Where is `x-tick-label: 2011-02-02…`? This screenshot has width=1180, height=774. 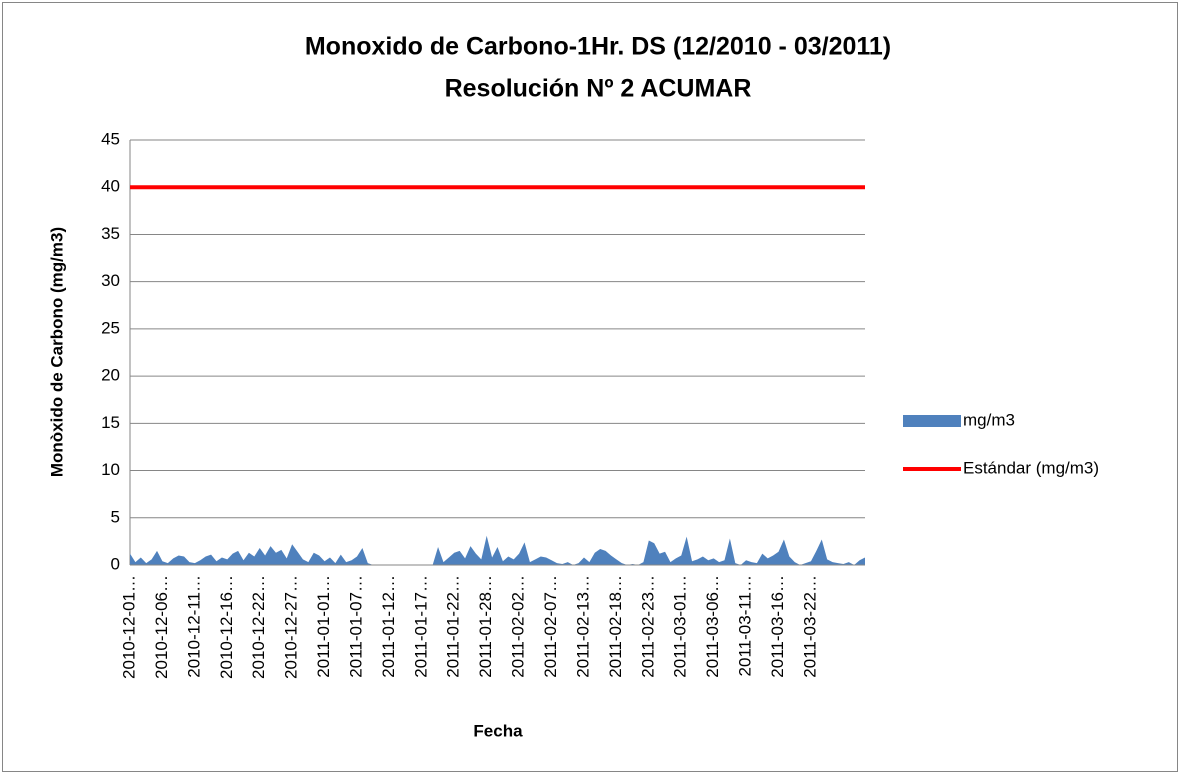
x-tick-label: 2011-02-02… is located at coordinates (518, 626).